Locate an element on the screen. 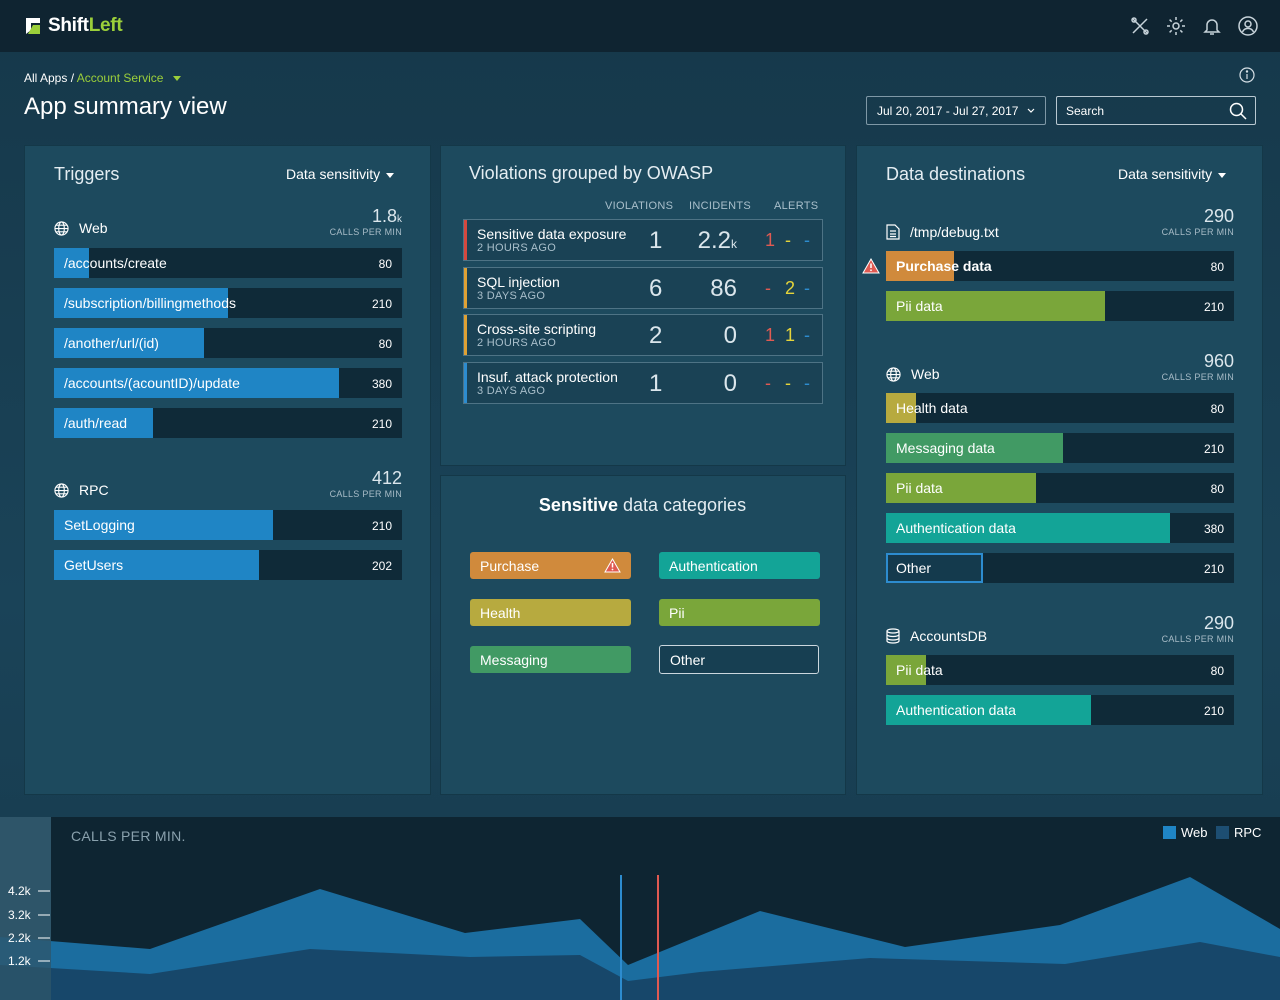 Image resolution: width=1280 pixels, height=1000 pixels. bar-row: Authentication data 380 is located at coordinates (1060, 528).